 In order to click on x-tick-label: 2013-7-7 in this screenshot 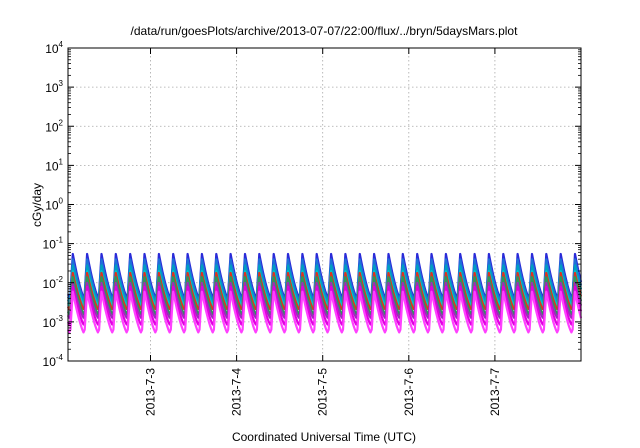, I will do `click(495, 392)`.